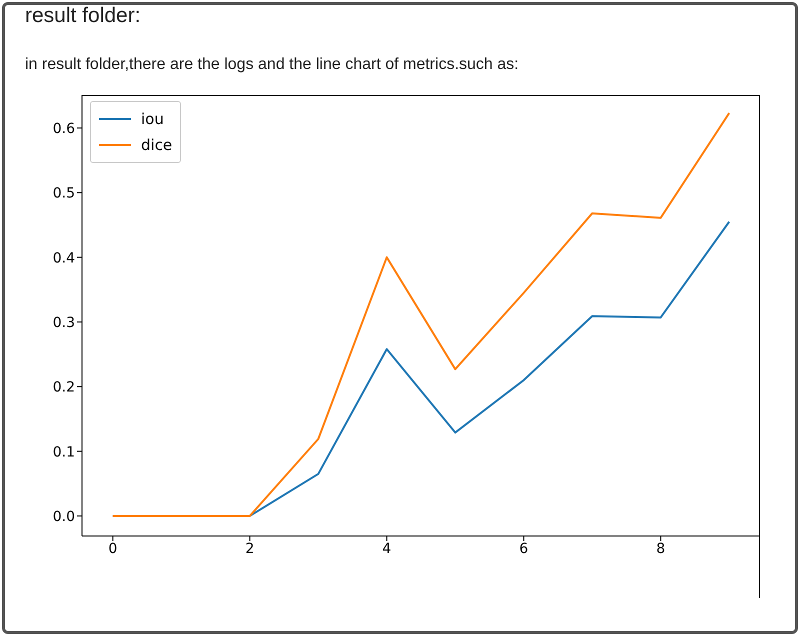 The image size is (802, 638). Describe the element at coordinates (63, 322) in the screenshot. I see `y-tick-label: 0.3` at that location.